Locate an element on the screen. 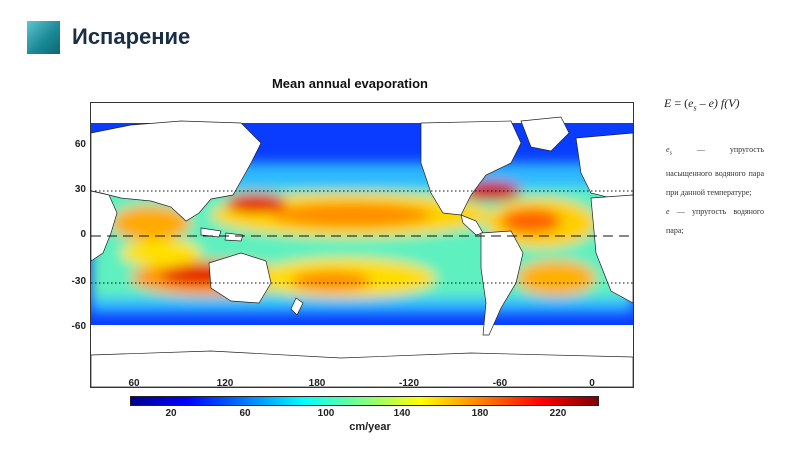 This screenshot has width=800, height=450. evaporation-formula: E = (es – e) f(V) is located at coordinates (702, 104).